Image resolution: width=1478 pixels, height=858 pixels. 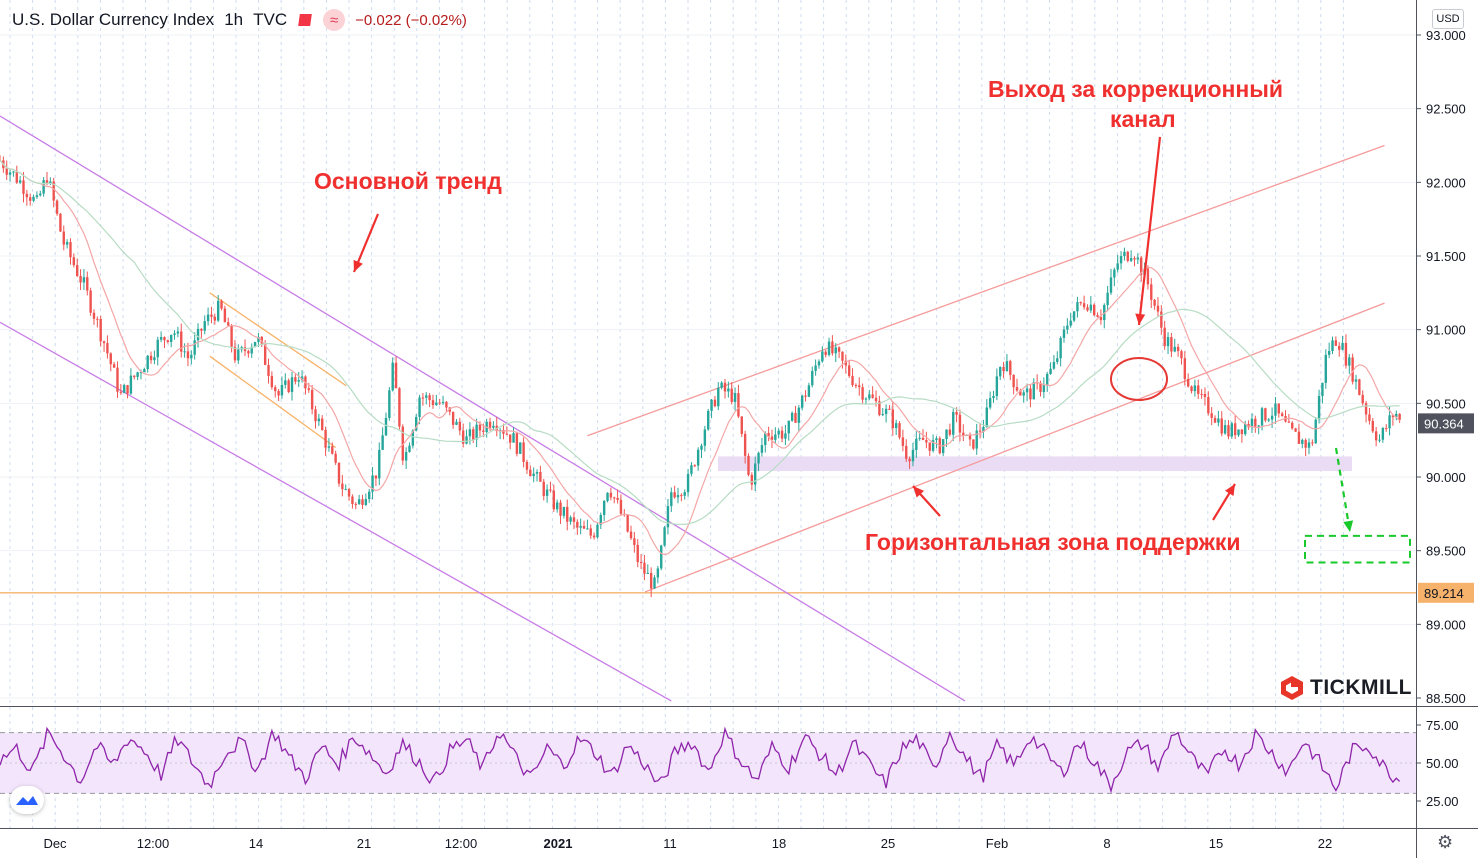 I want to click on target-arrow, so click(x=1344, y=490).